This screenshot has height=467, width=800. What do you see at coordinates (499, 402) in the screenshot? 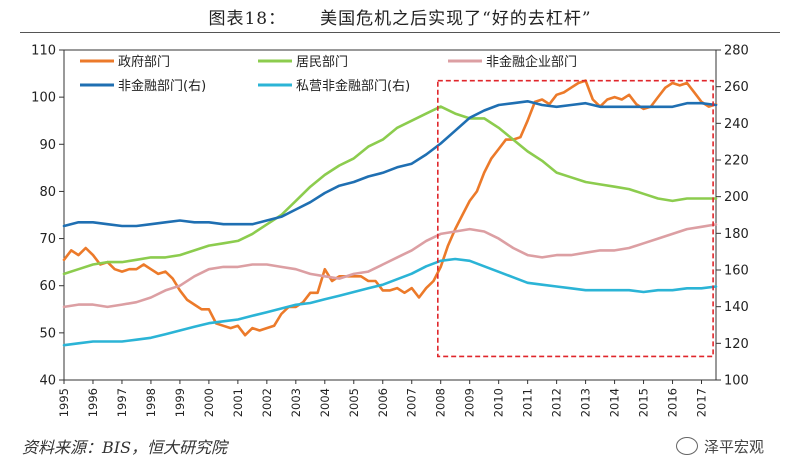
I see `x-tick-label: 2010` at bounding box center [499, 402].